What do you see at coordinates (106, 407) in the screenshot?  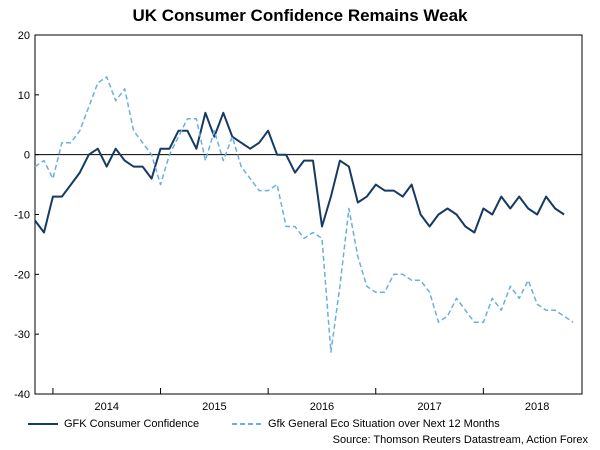 I see `x-tick-label: 2014` at bounding box center [106, 407].